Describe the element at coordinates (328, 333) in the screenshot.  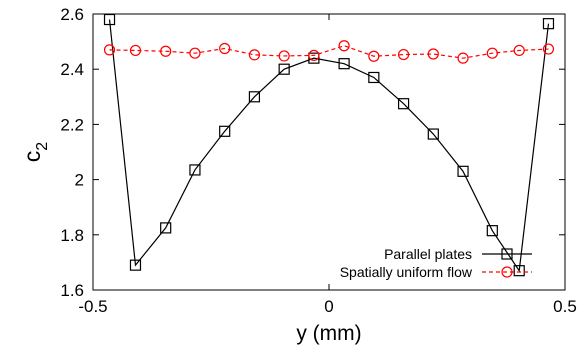
I see `x-axis-label: y (mm)` at that location.